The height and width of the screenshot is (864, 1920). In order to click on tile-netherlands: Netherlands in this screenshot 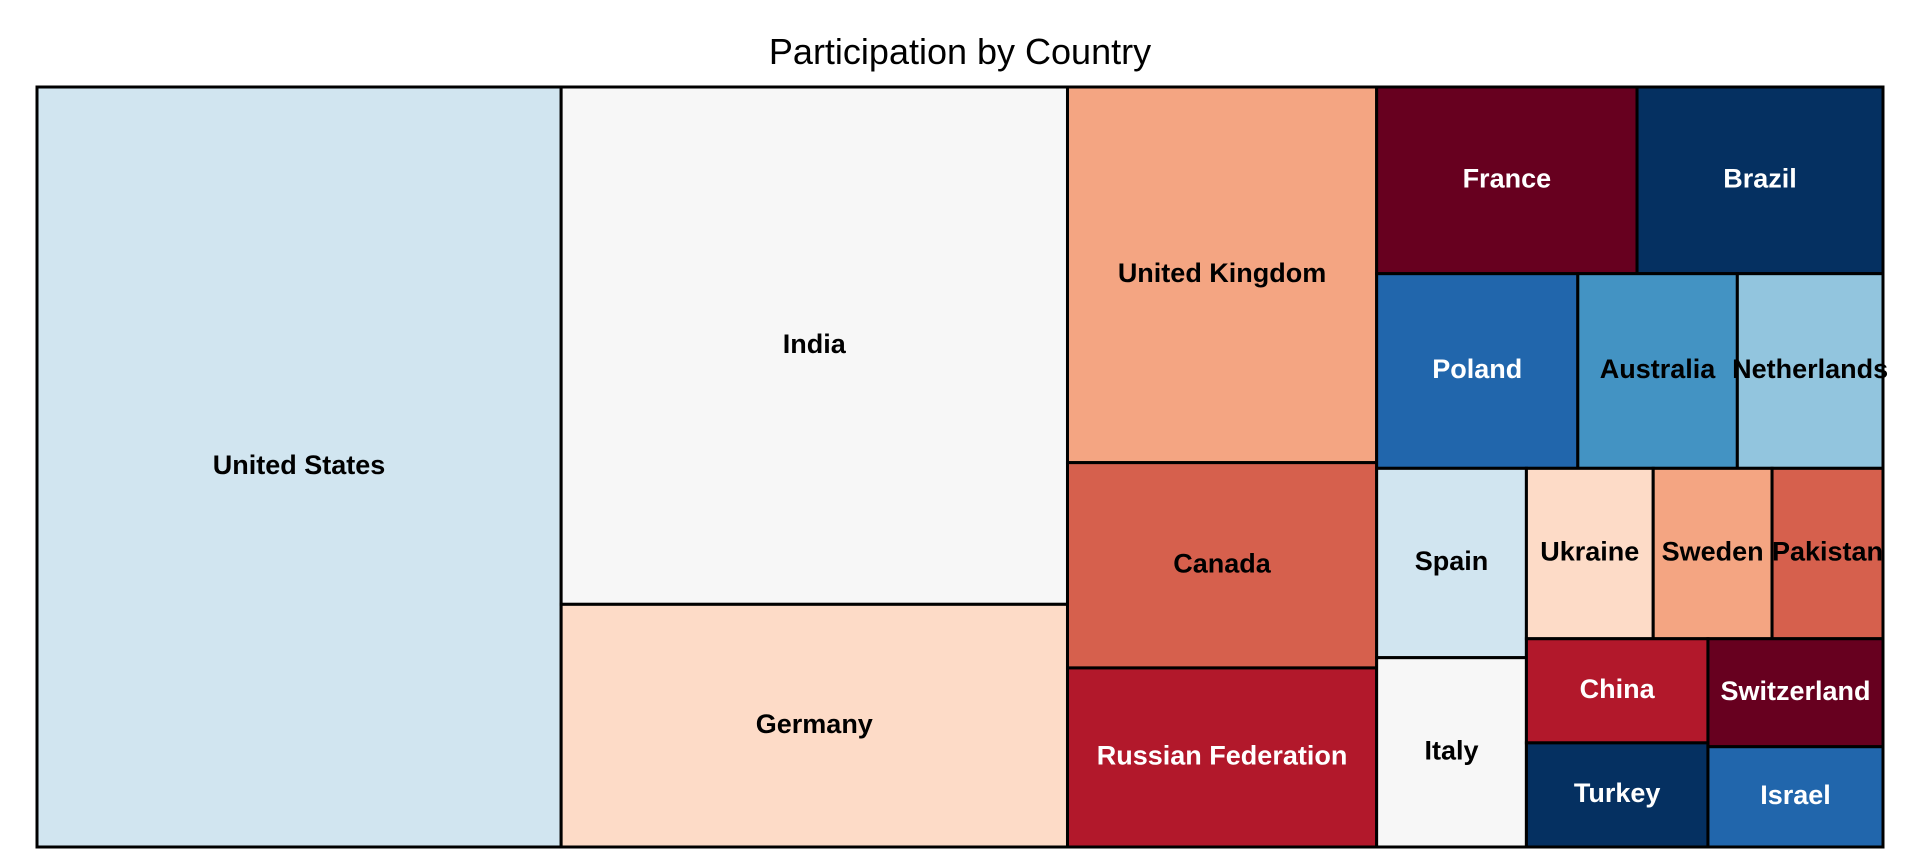, I will do `click(1810, 371)`.